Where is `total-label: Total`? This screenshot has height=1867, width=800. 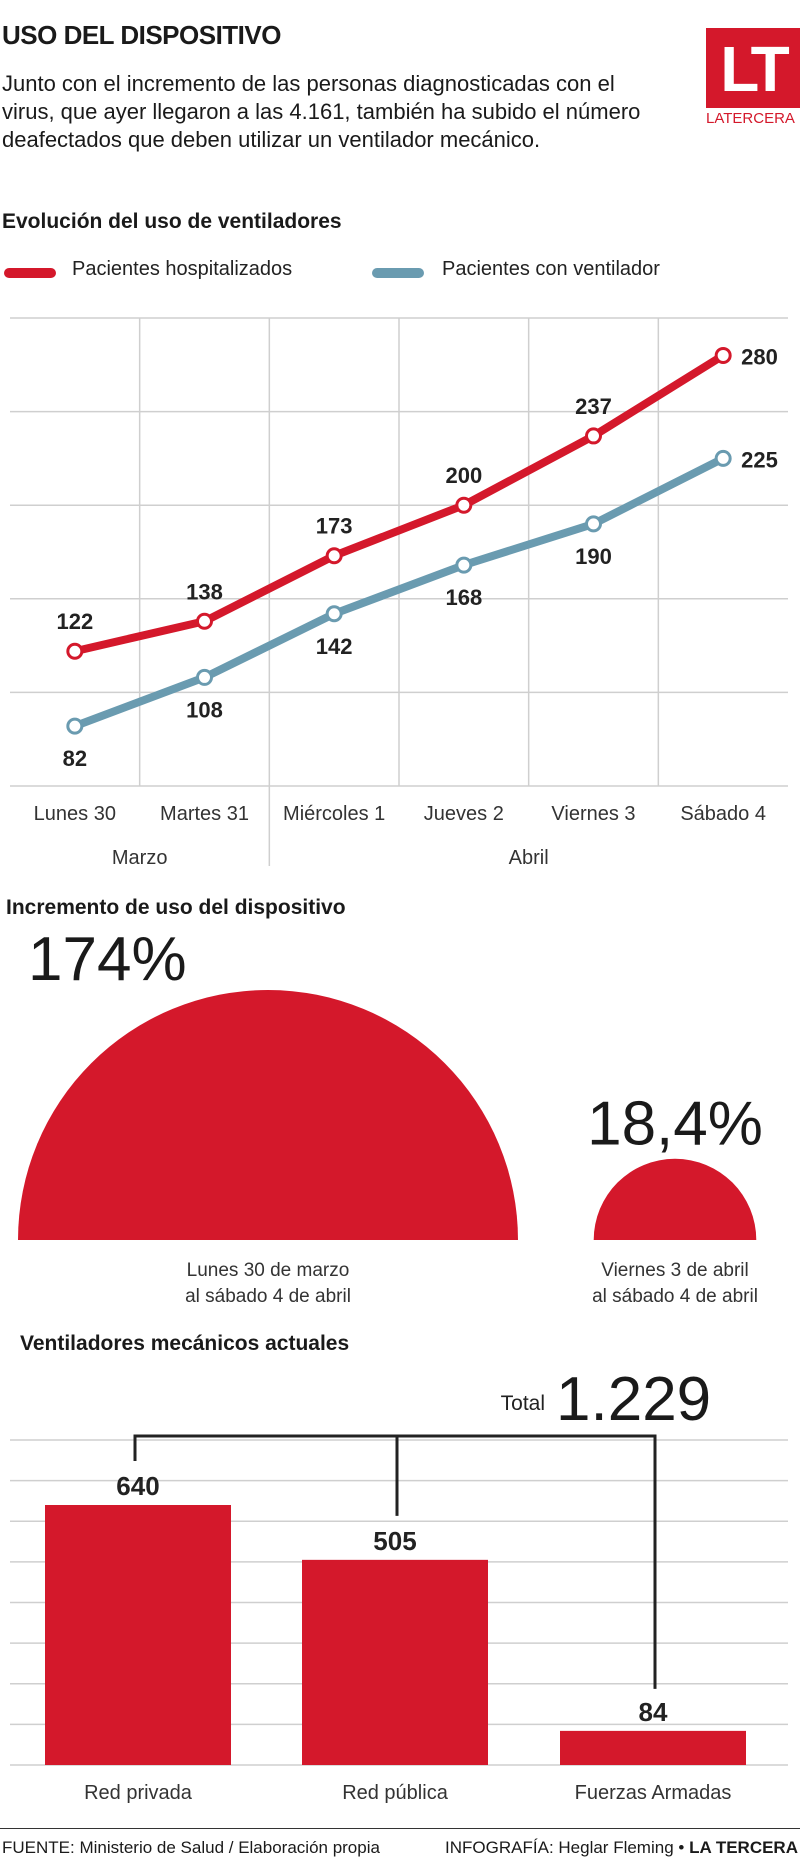
total-label: Total is located at coordinates (523, 1403).